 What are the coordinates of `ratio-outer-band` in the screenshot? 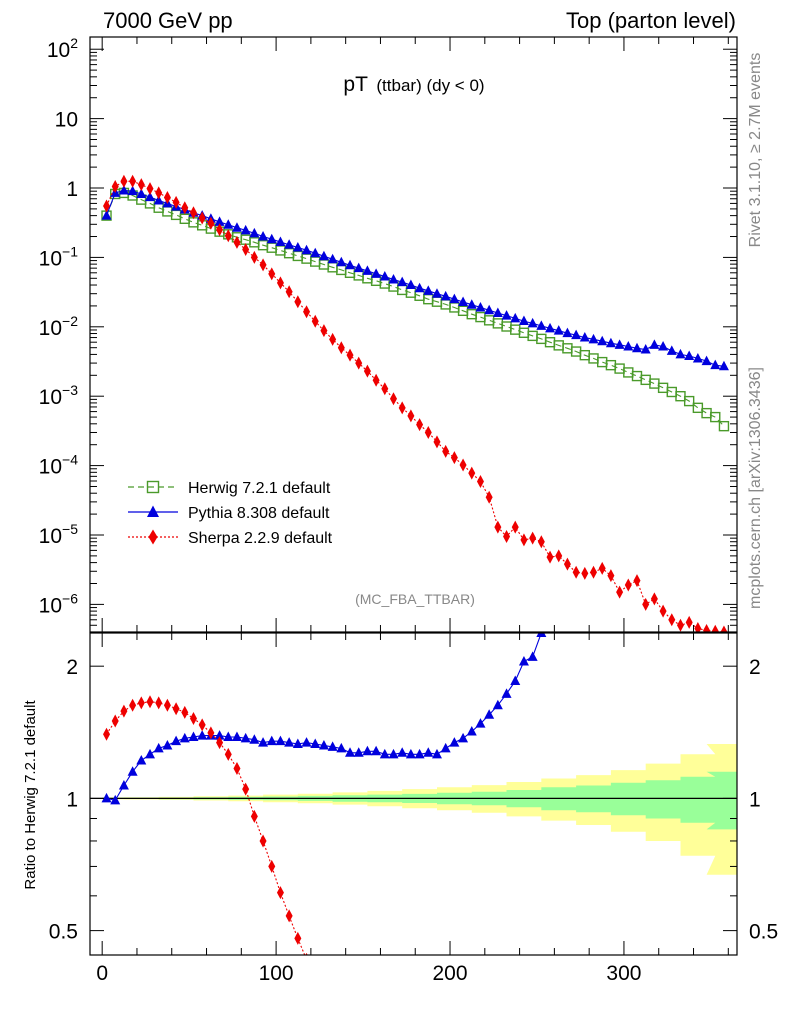 It's located at (419, 809).